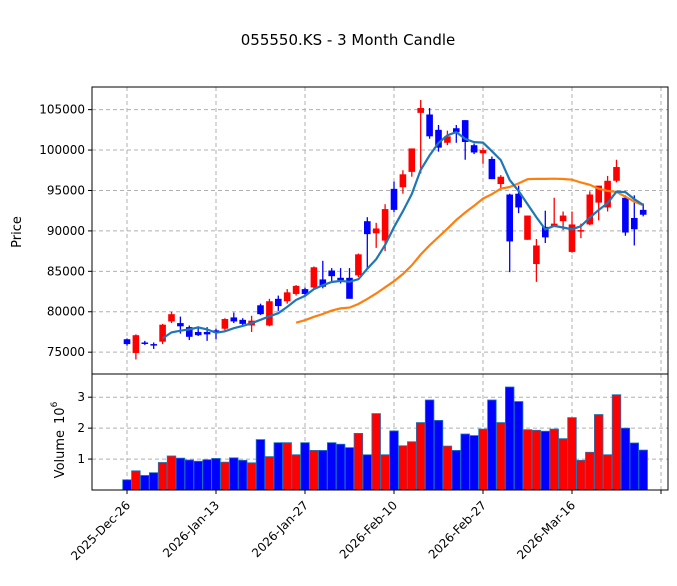 Image resolution: width=677 pixels, height=586 pixels. What do you see at coordinates (81, 397) in the screenshot?
I see `volume-tick-label: 3` at bounding box center [81, 397].